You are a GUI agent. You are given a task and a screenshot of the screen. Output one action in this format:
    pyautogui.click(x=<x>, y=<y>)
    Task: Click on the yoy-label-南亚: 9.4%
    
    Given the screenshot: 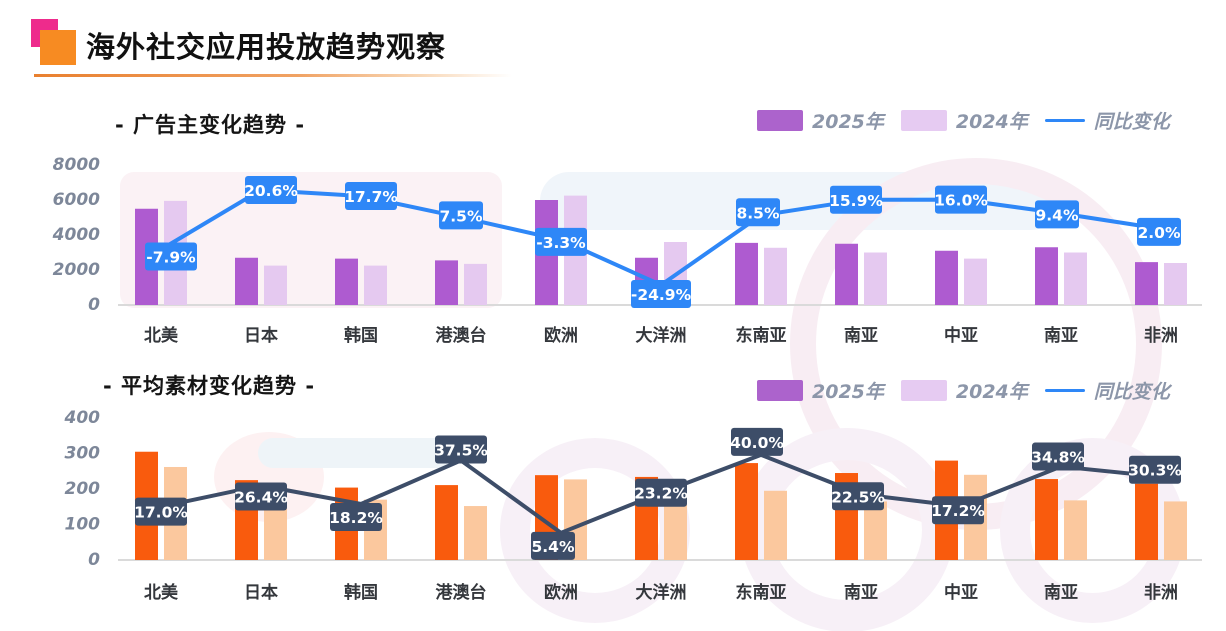 What is the action you would take?
    pyautogui.click(x=1057, y=215)
    